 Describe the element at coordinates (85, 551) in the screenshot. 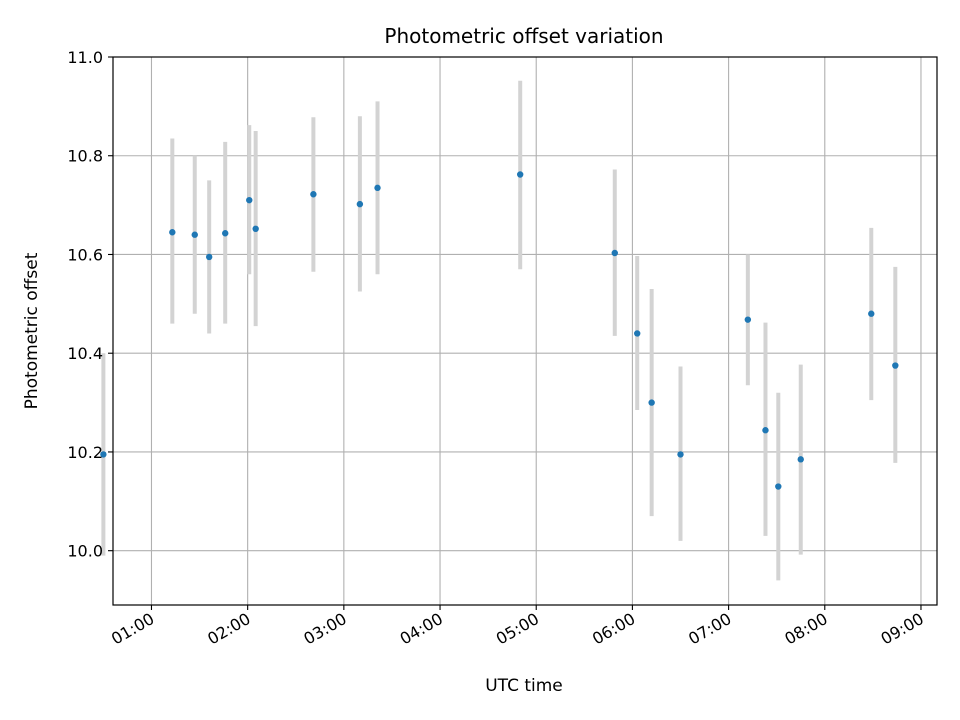

I see `y-tick-label: 10.0` at that location.